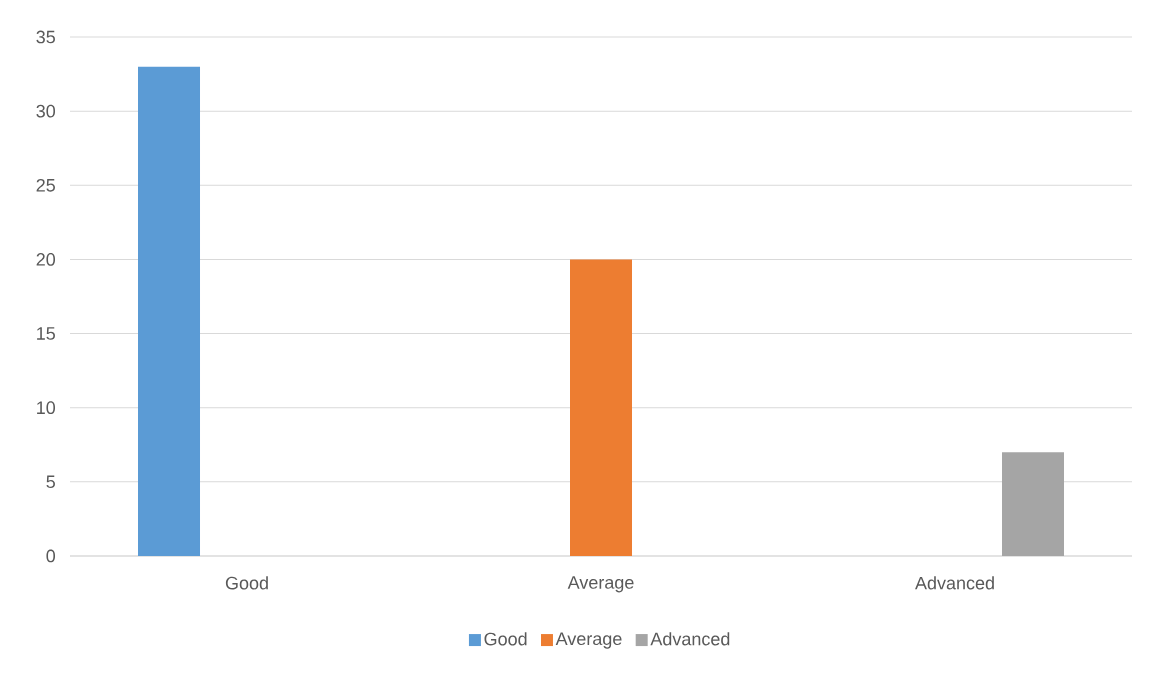 The width and height of the screenshot is (1152, 673). What do you see at coordinates (46, 333) in the screenshot?
I see `y-tick-label: 15` at bounding box center [46, 333].